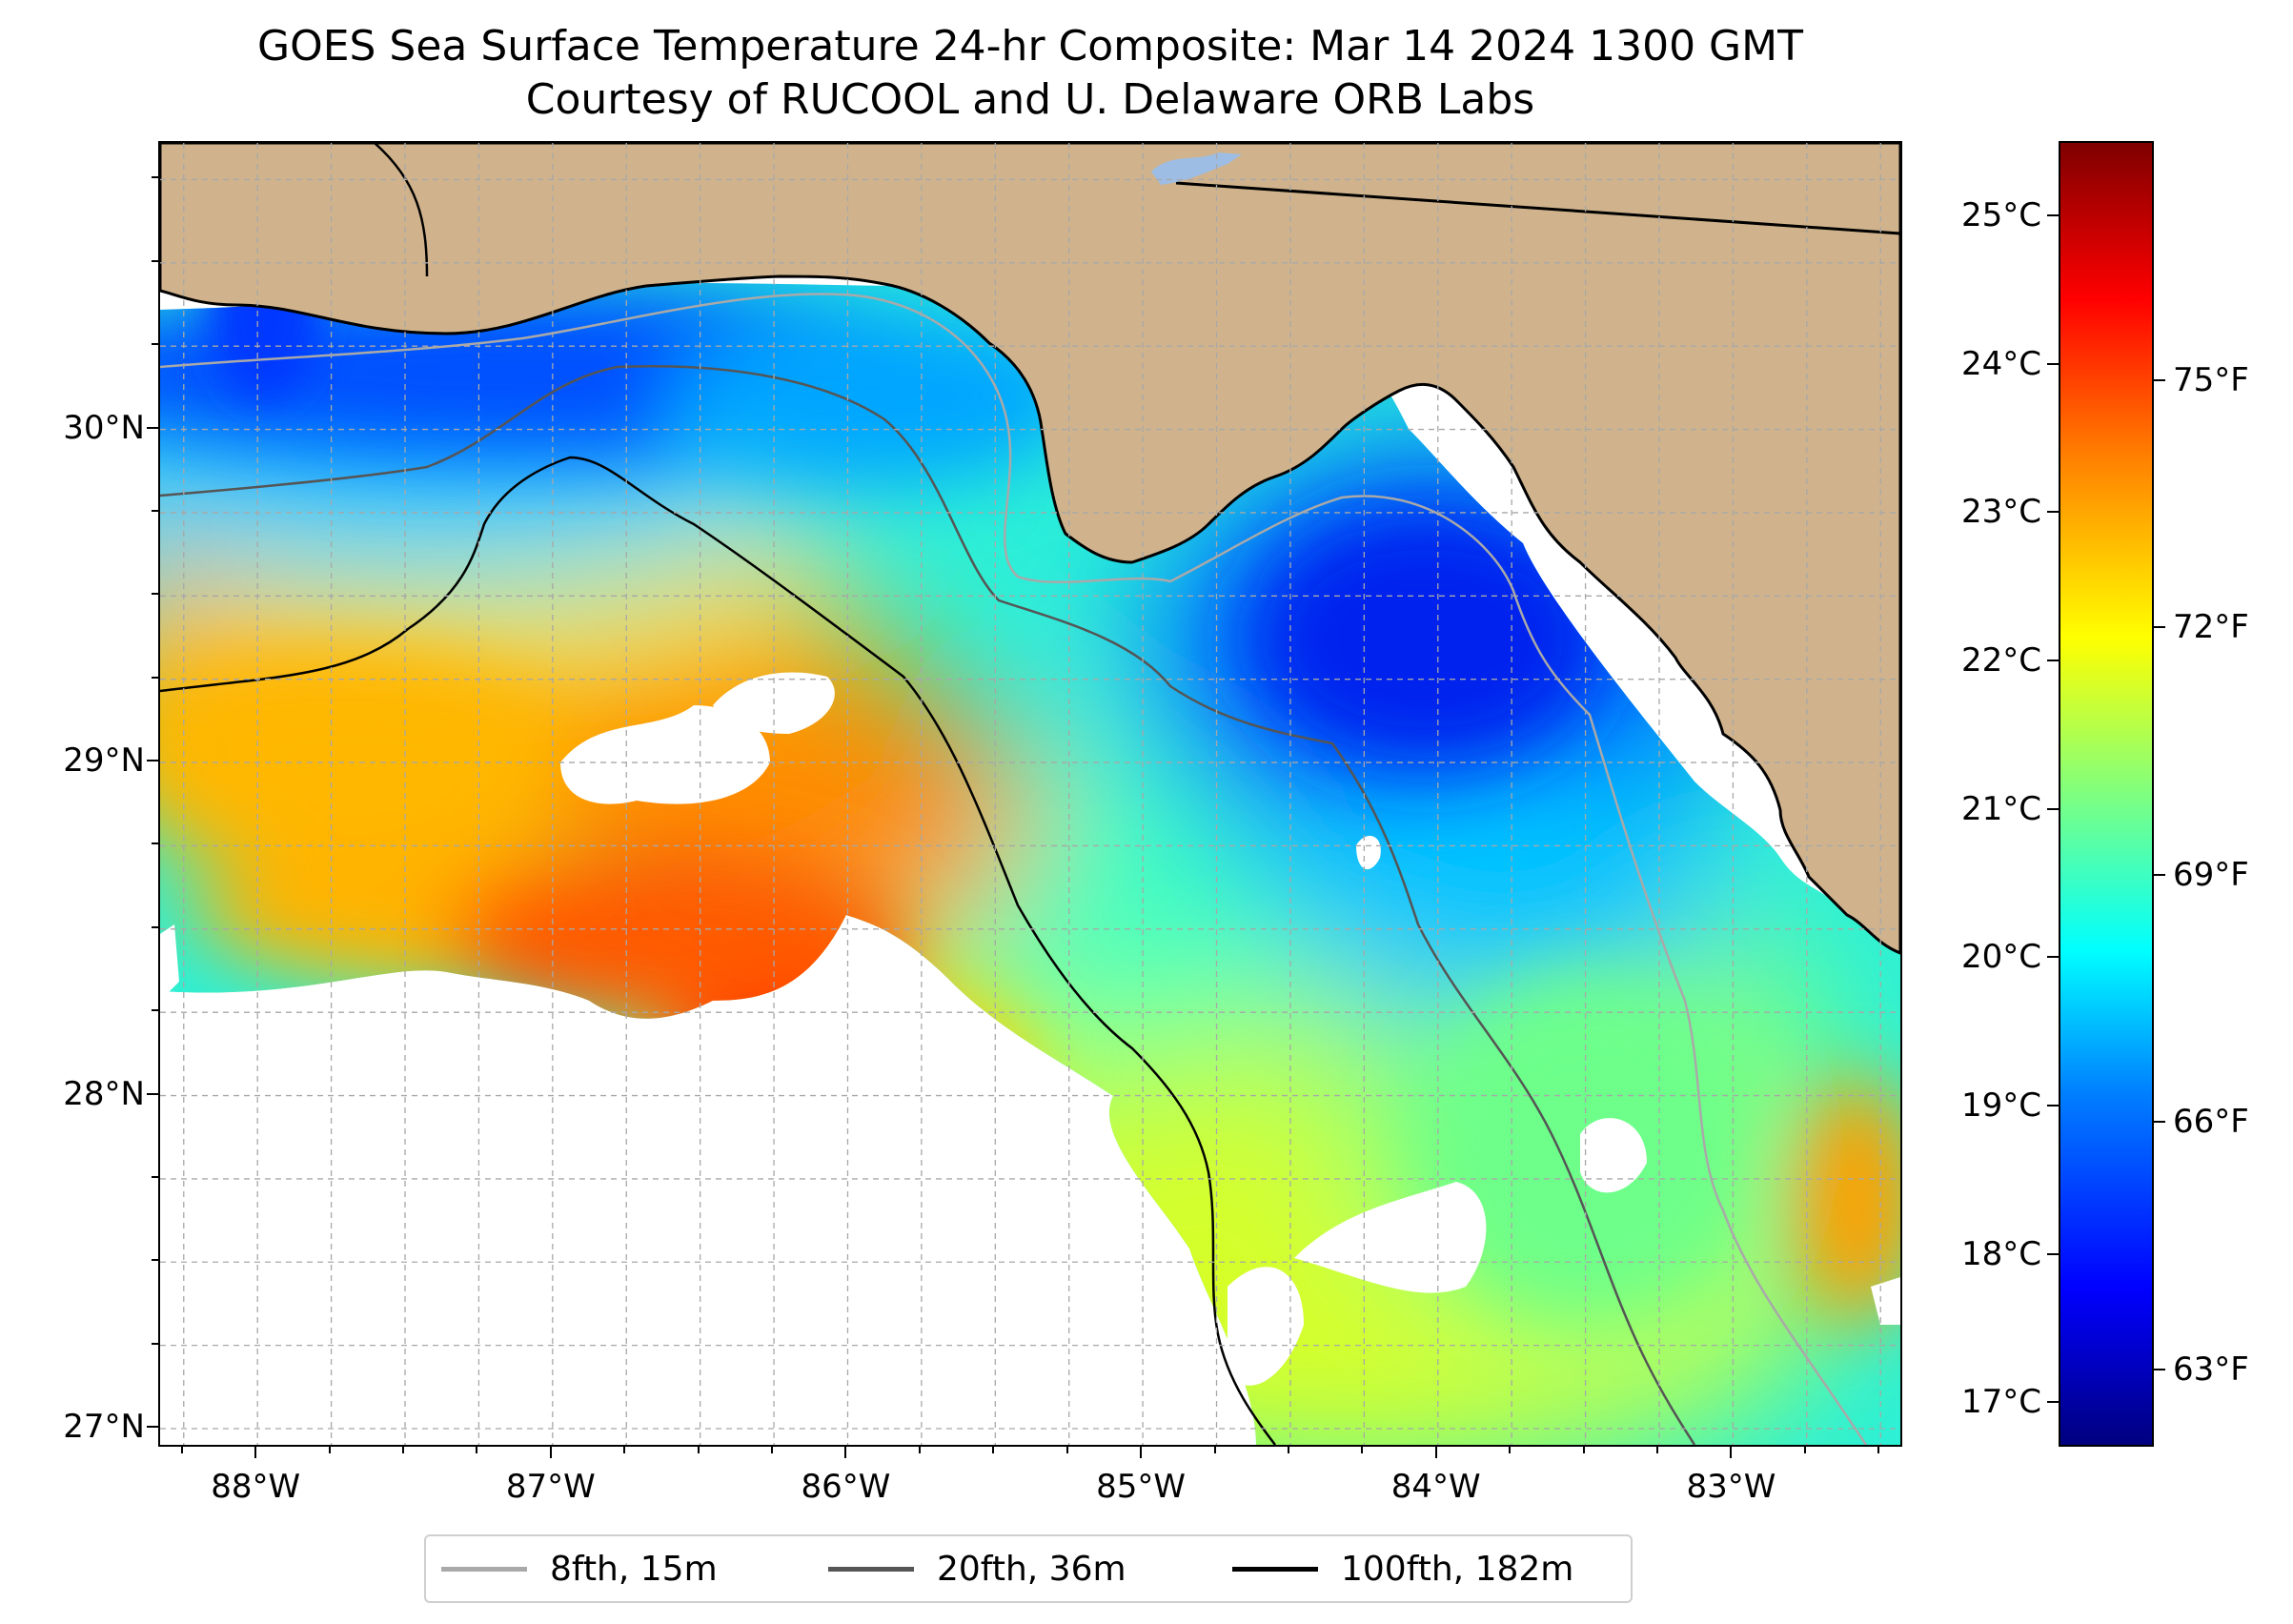 The width and height of the screenshot is (2293, 1624). Describe the element at coordinates (2001, 512) in the screenshot. I see `celsius-tick-label: 23°C` at that location.